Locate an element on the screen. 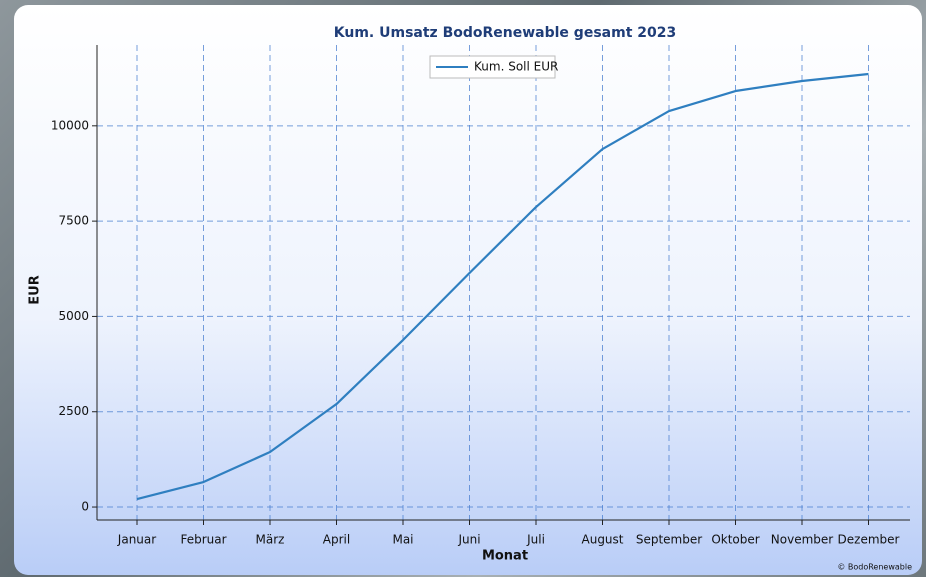 Image resolution: width=926 pixels, height=577 pixels. x-axis-label: Monat is located at coordinates (505, 556).